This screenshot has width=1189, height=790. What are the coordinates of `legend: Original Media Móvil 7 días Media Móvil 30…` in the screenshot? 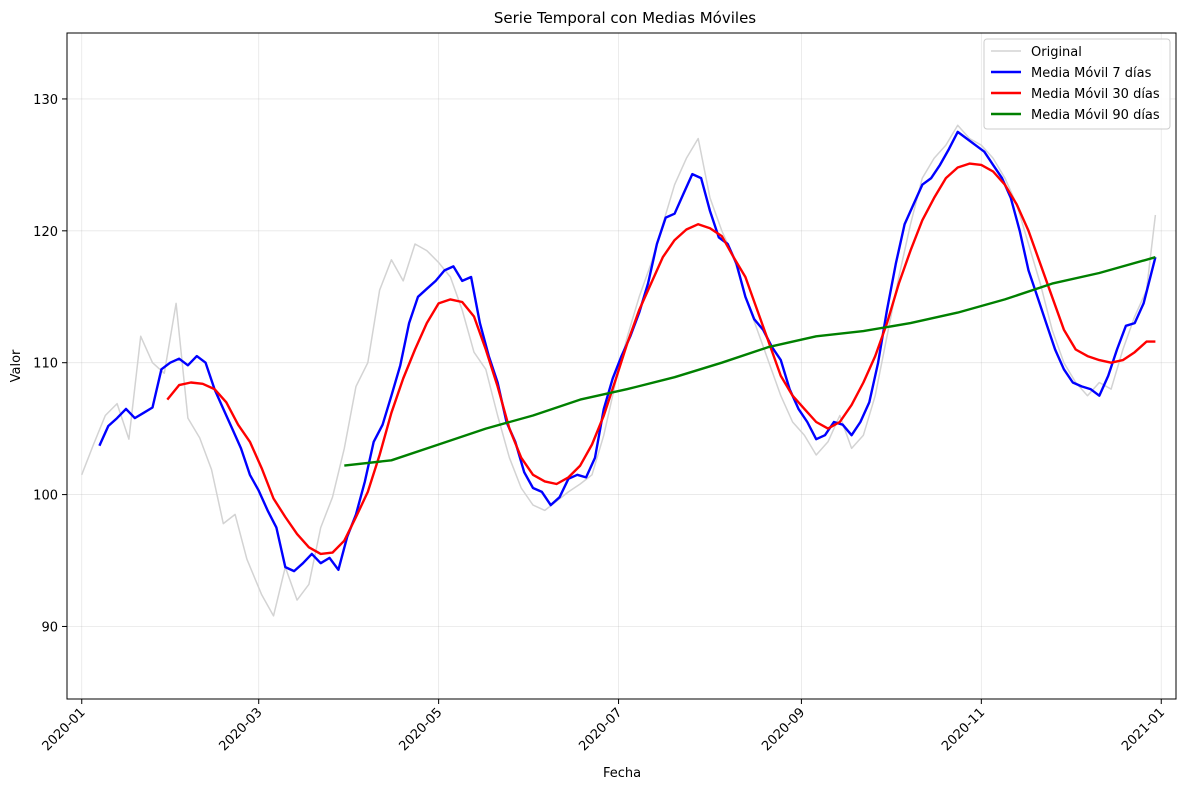 It's located at (1077, 84).